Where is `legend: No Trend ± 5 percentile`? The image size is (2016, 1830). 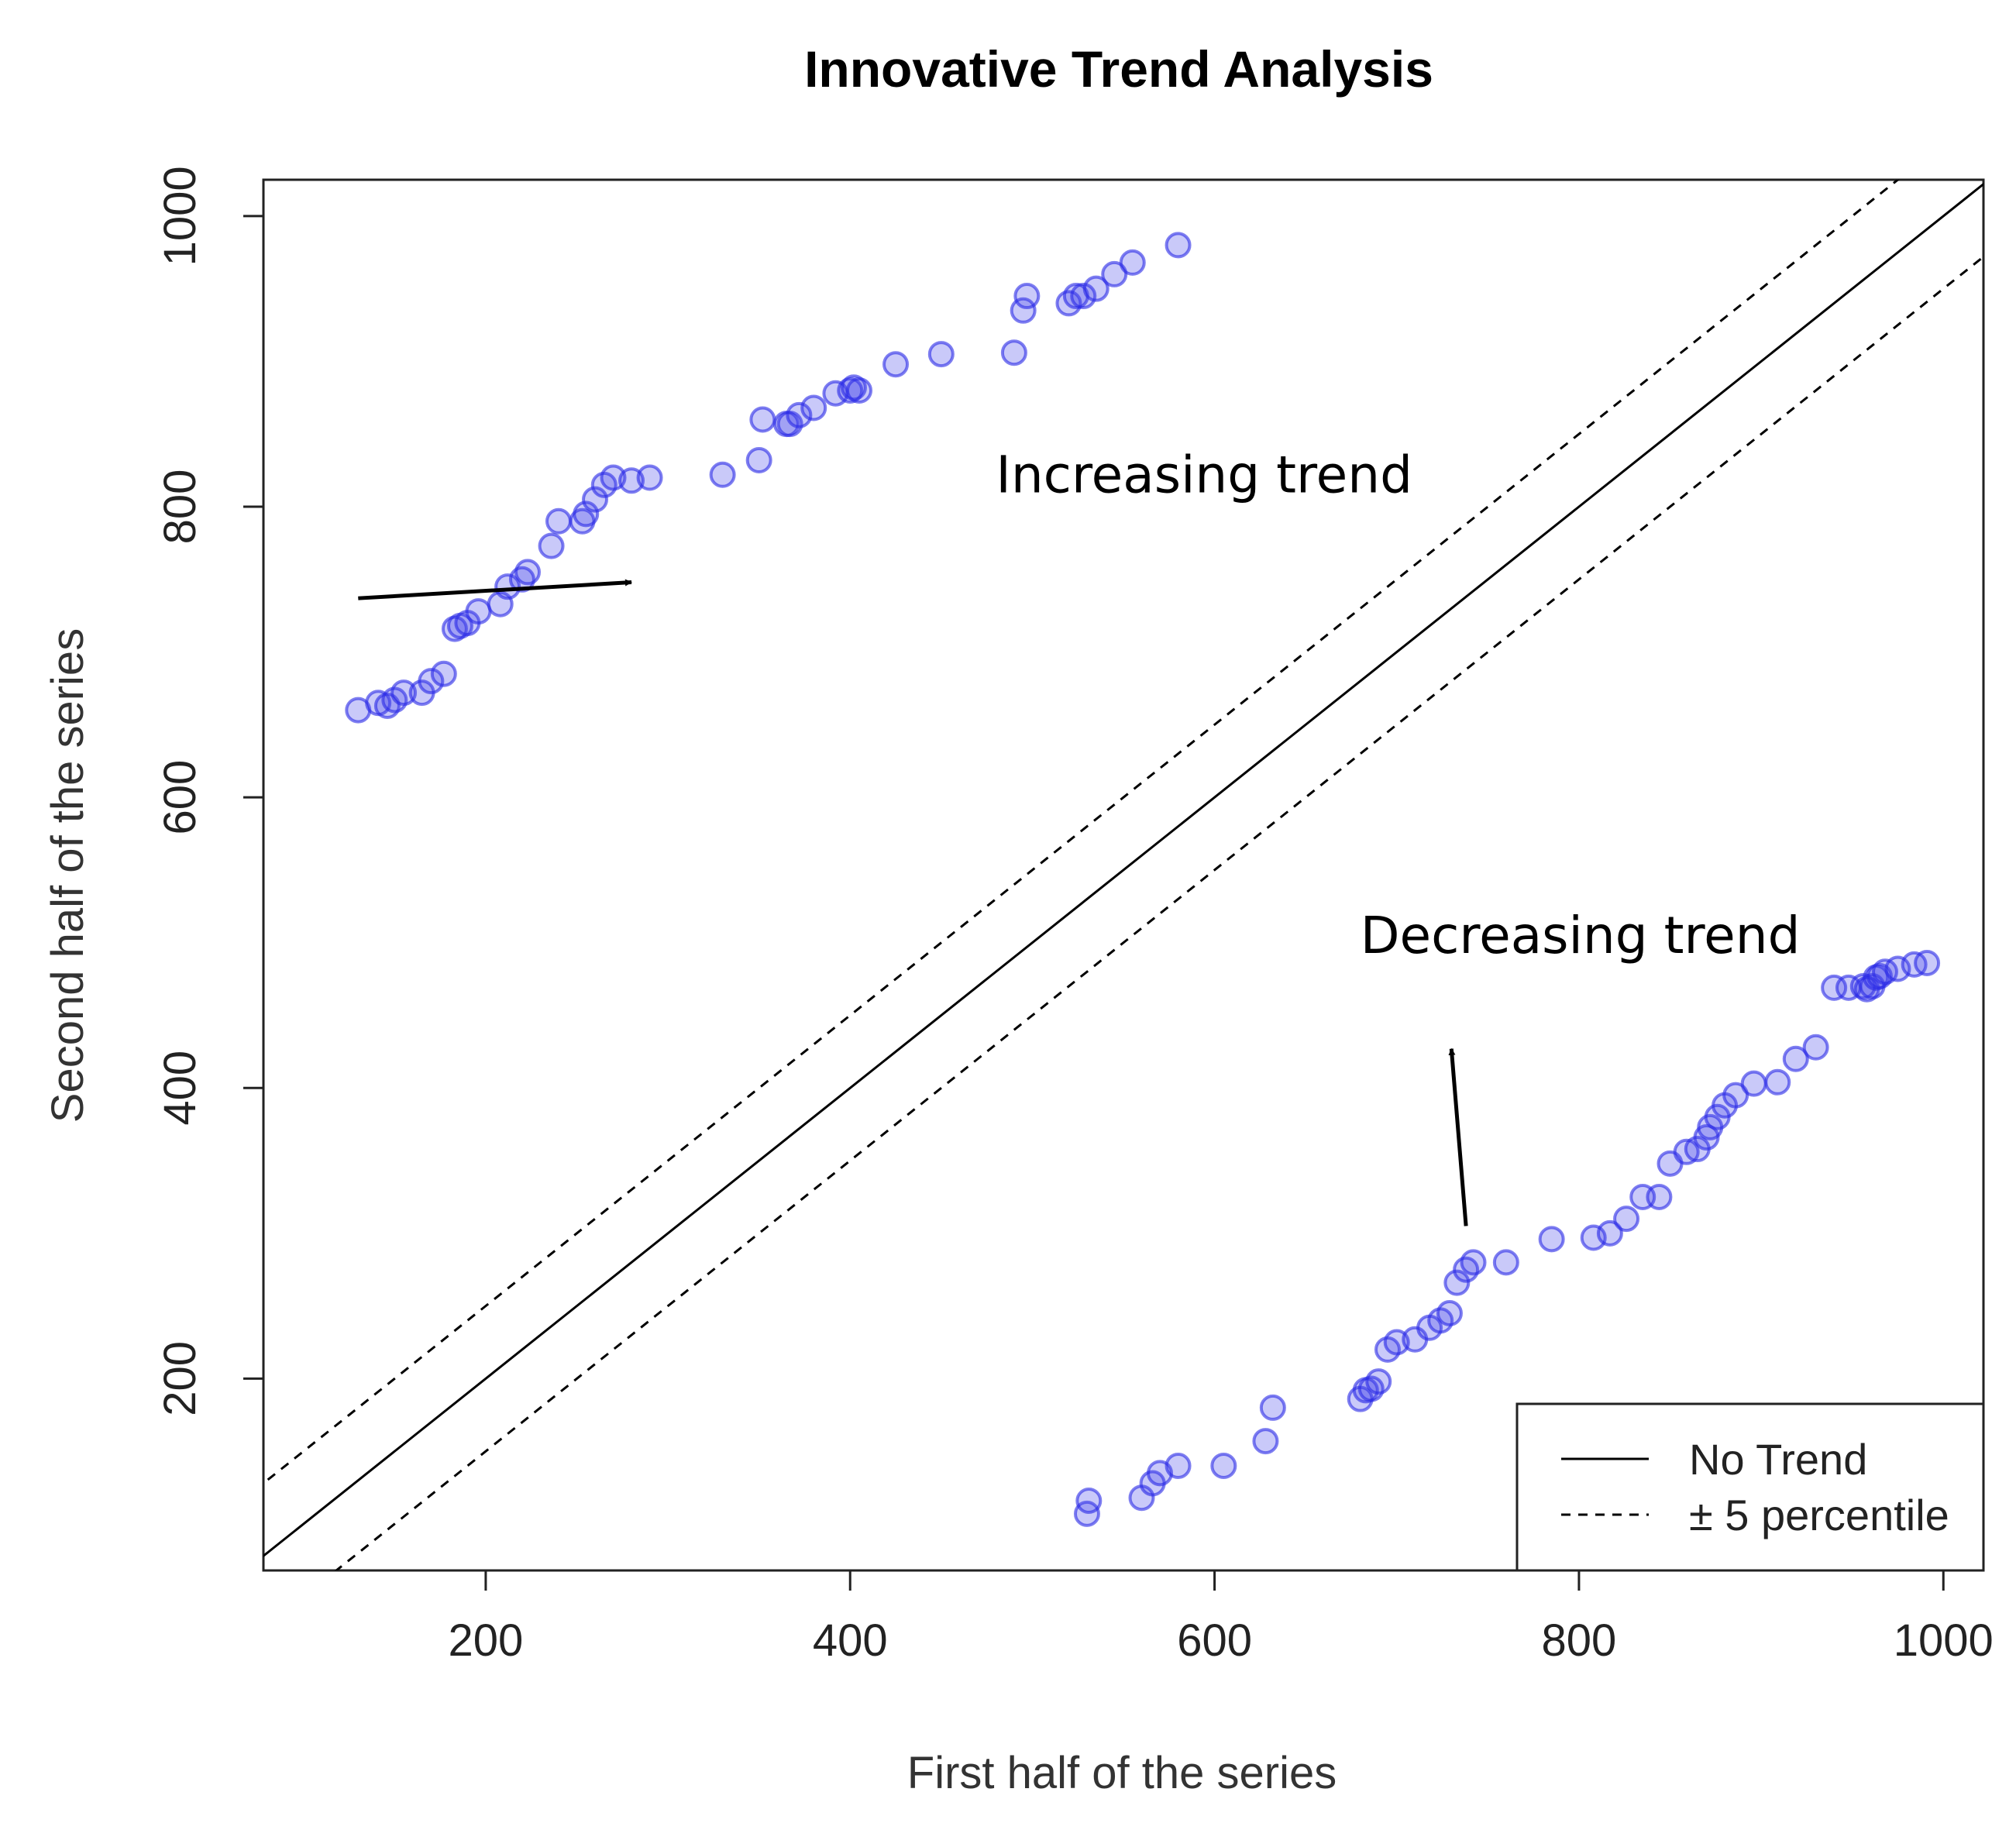
legend: No Trend ± 5 percentile is located at coordinates (1750, 1487).